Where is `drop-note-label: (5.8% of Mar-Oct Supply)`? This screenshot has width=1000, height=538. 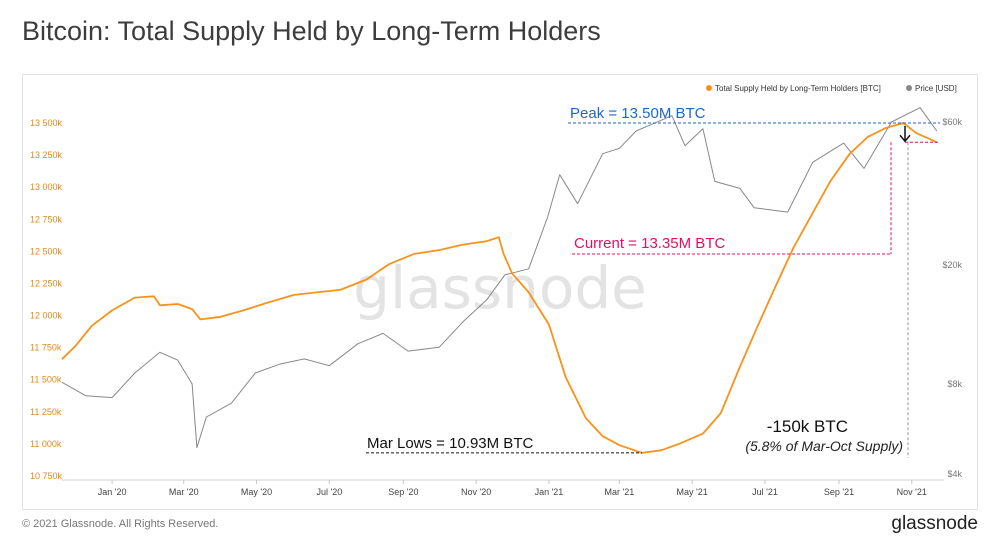
drop-note-label: (5.8% of Mar-Oct Supply) is located at coordinates (824, 446).